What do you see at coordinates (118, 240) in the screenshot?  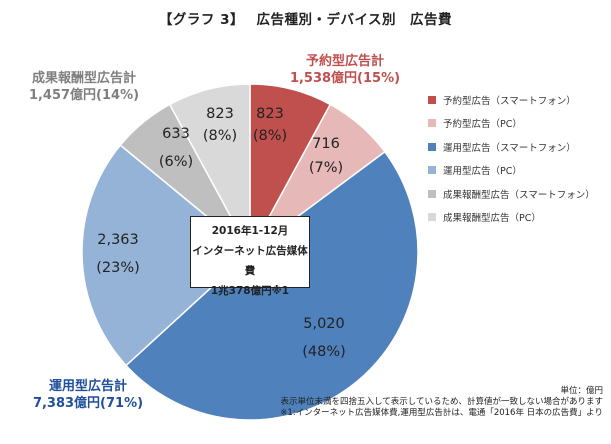 I see `slice-value-label: 2,363` at bounding box center [118, 240].